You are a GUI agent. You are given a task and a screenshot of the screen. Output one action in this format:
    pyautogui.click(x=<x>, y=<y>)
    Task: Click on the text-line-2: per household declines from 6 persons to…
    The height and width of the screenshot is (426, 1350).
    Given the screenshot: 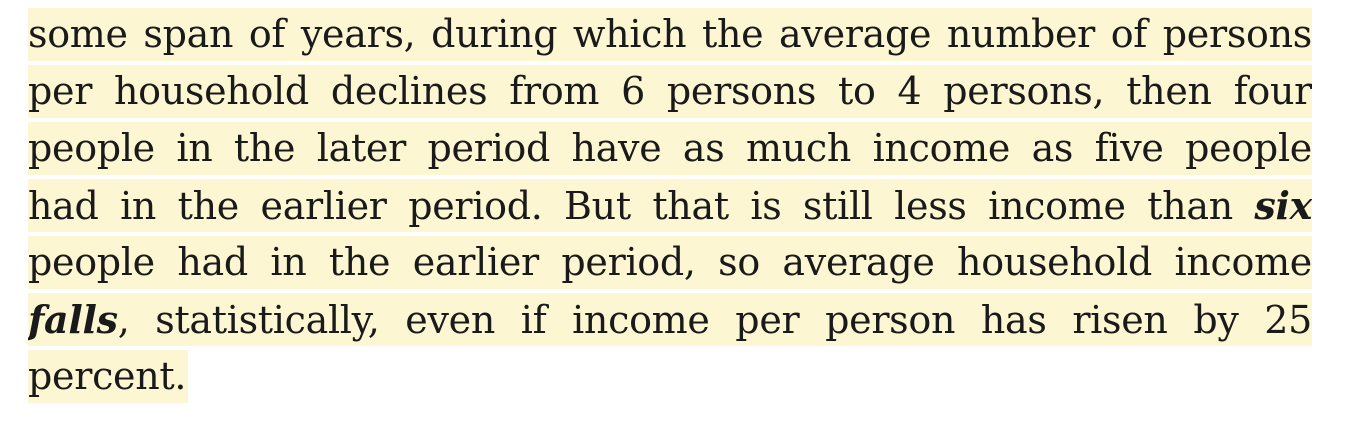 What is the action you would take?
    pyautogui.click(x=670, y=91)
    